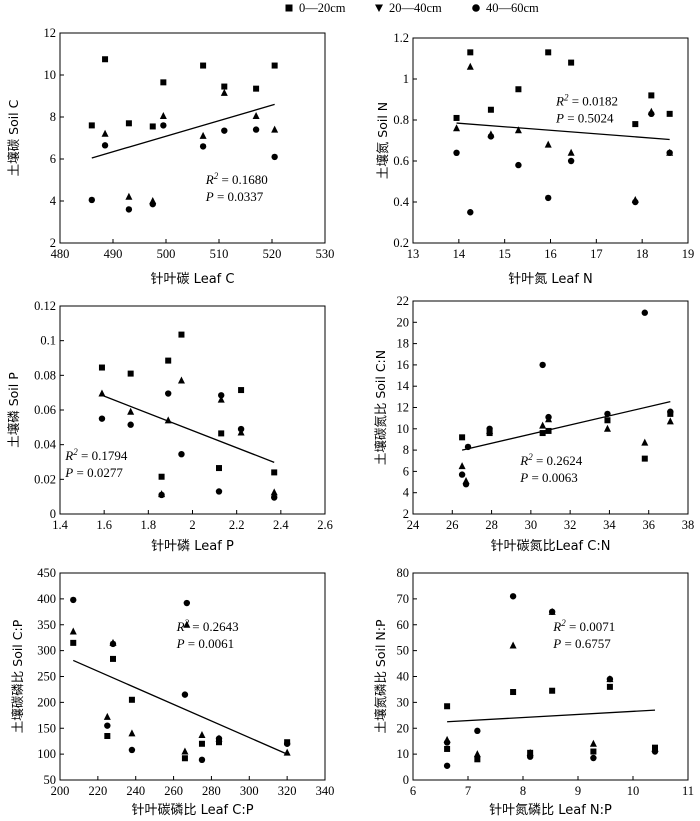 The image size is (700, 821). What do you see at coordinates (48, 341) in the screenshot?
I see `y-tick-label: 0.1` at bounding box center [48, 341].